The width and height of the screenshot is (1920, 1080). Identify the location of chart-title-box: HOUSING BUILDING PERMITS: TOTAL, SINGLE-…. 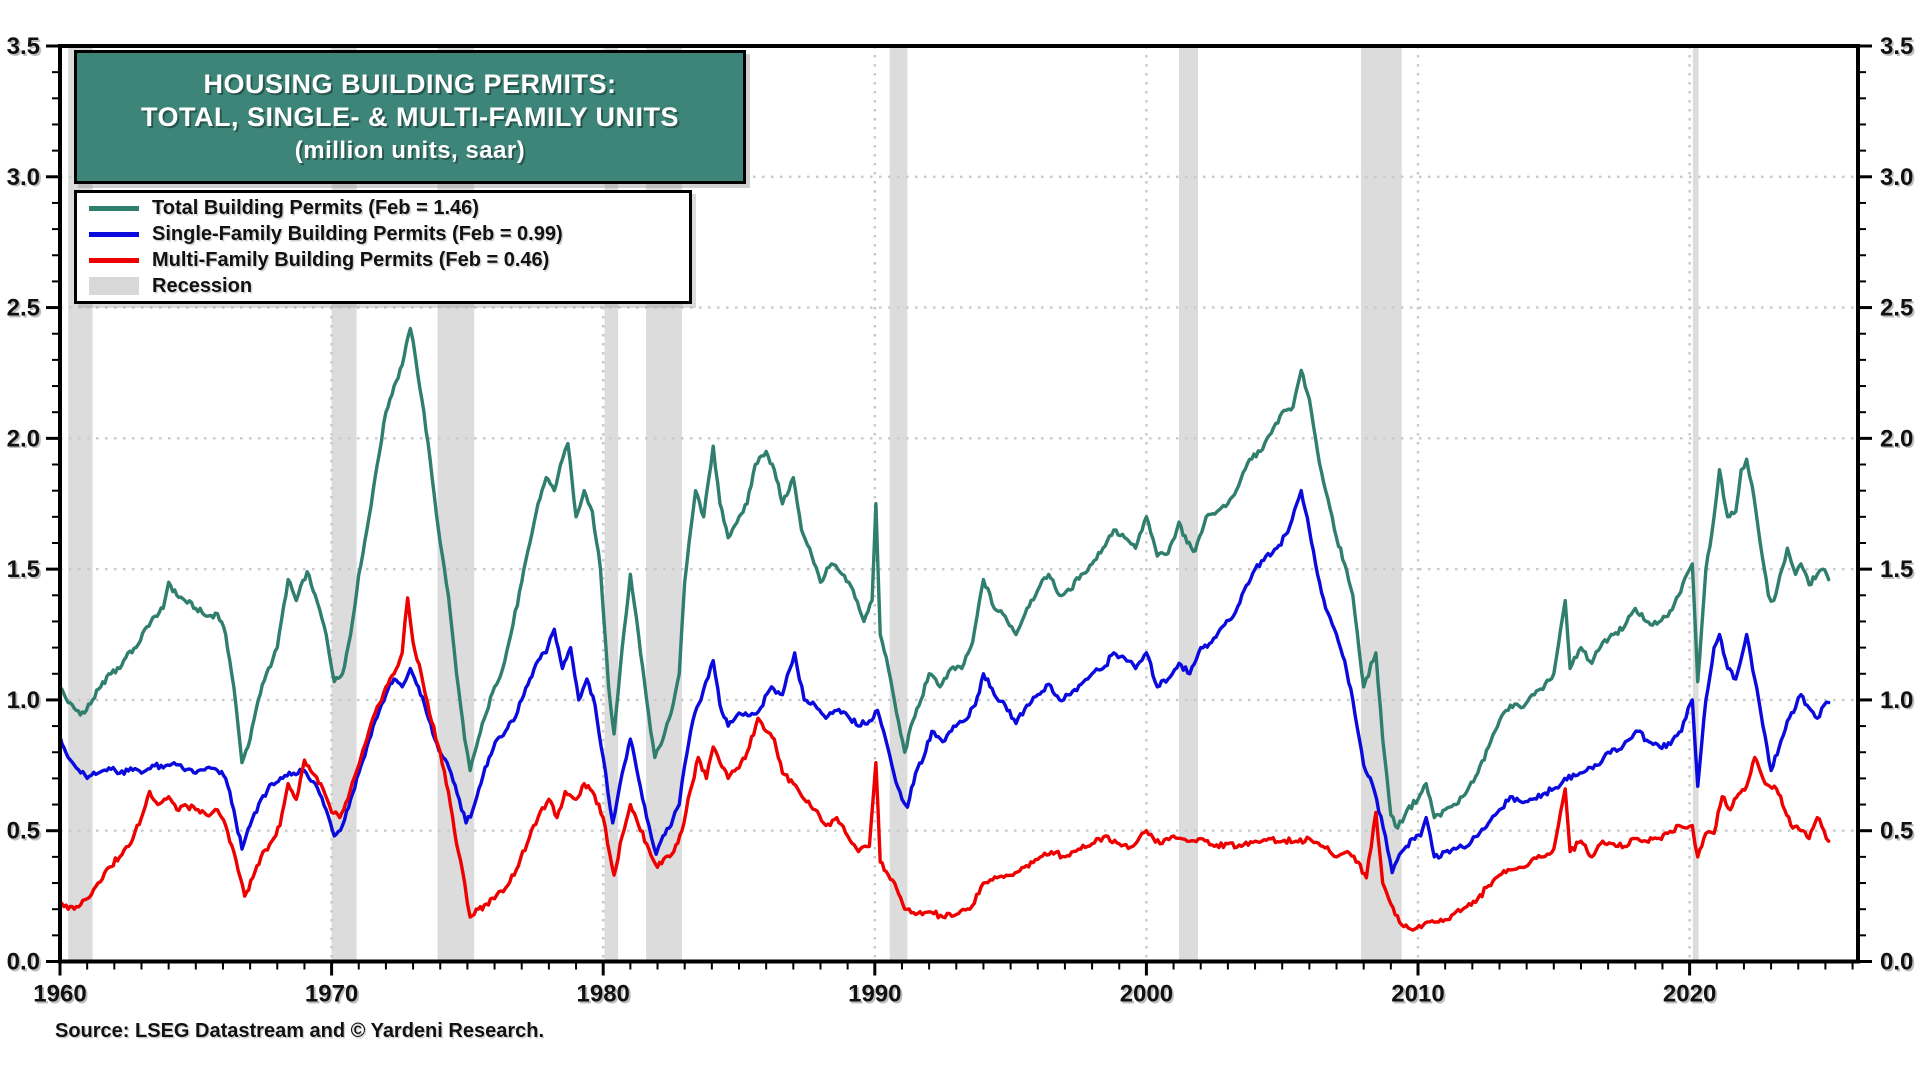
(410, 117).